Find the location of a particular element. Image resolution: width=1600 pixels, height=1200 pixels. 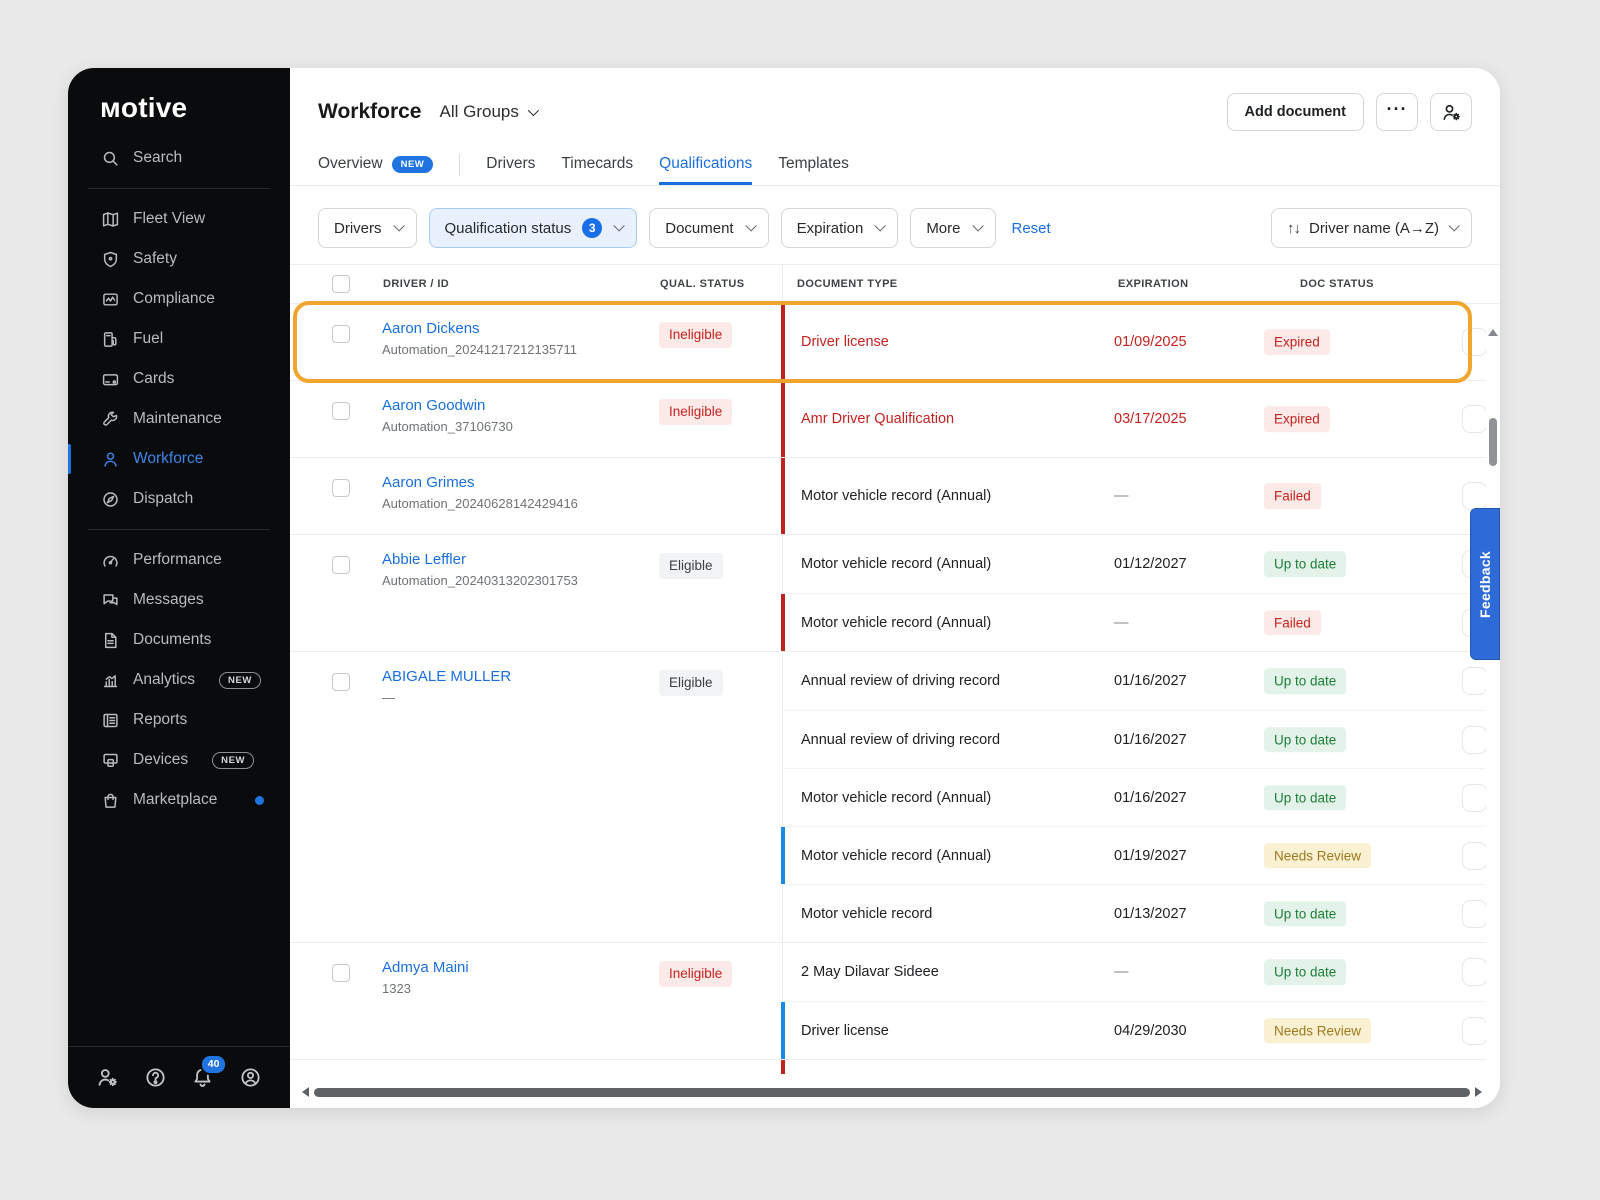

horizontal-scroll-thumb is located at coordinates (892, 1092).